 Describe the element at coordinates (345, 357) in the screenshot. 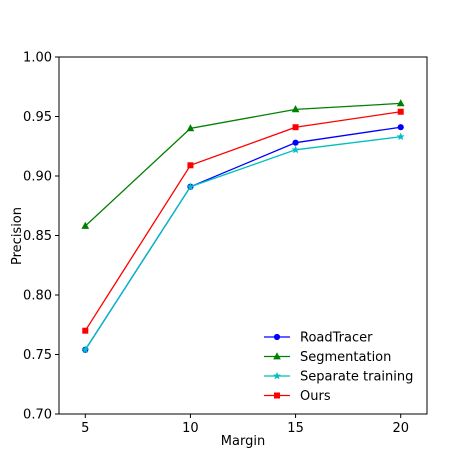

I see `legend-label: Segmentation` at that location.